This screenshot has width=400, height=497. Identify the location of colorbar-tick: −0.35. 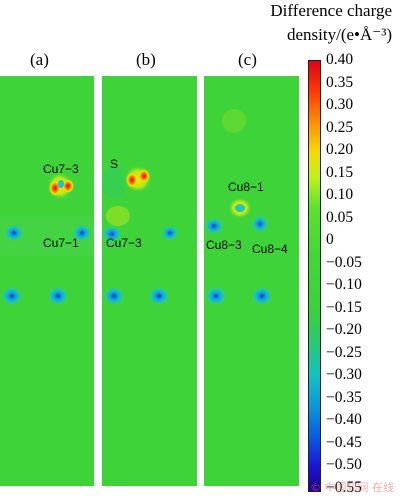
(344, 397).